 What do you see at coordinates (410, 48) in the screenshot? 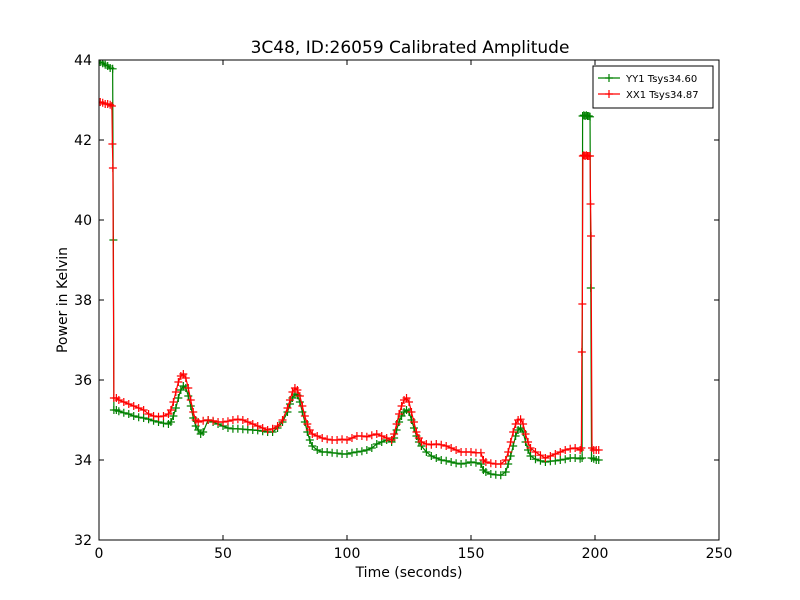
I see `chart-title: 3C48, ID:26059 Calibrated Amplitude` at bounding box center [410, 48].